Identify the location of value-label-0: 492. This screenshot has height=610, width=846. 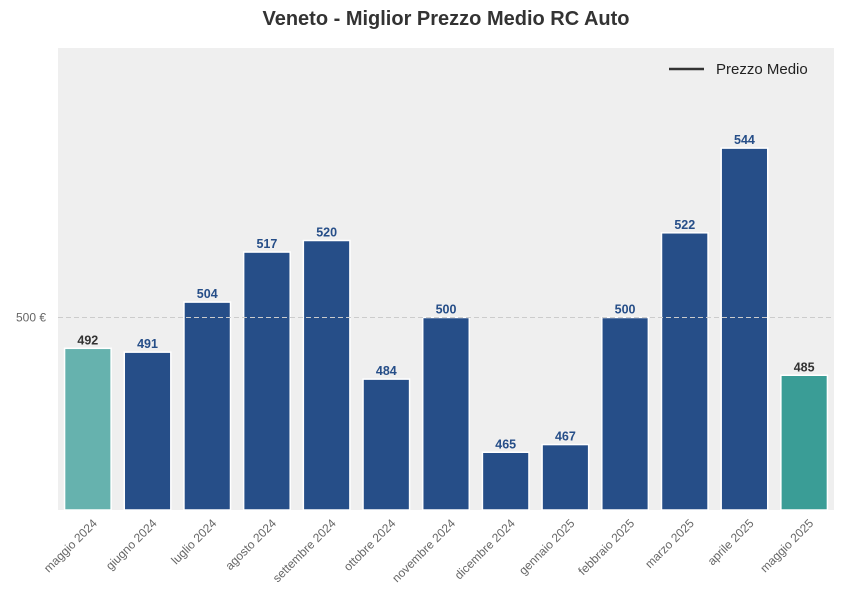
(87, 340).